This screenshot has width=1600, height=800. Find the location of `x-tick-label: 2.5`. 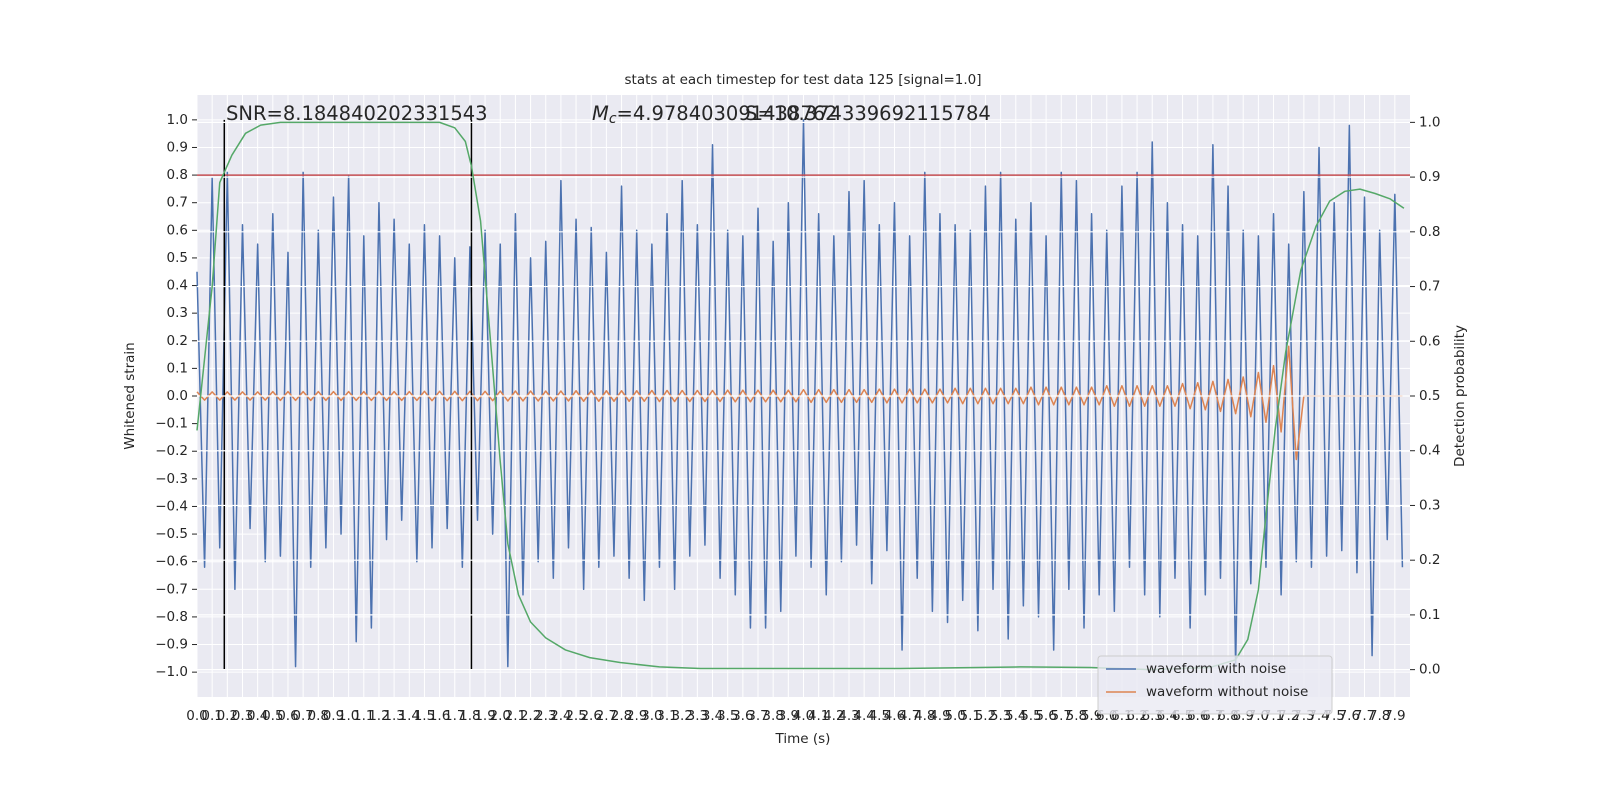

x-tick-label: 2.5 is located at coordinates (575, 716).